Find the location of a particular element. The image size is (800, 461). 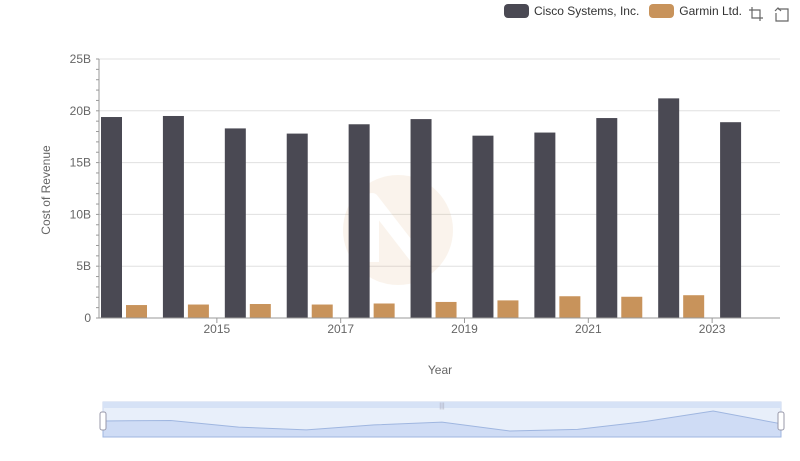

bar-cisco-2016 is located at coordinates (235, 223).